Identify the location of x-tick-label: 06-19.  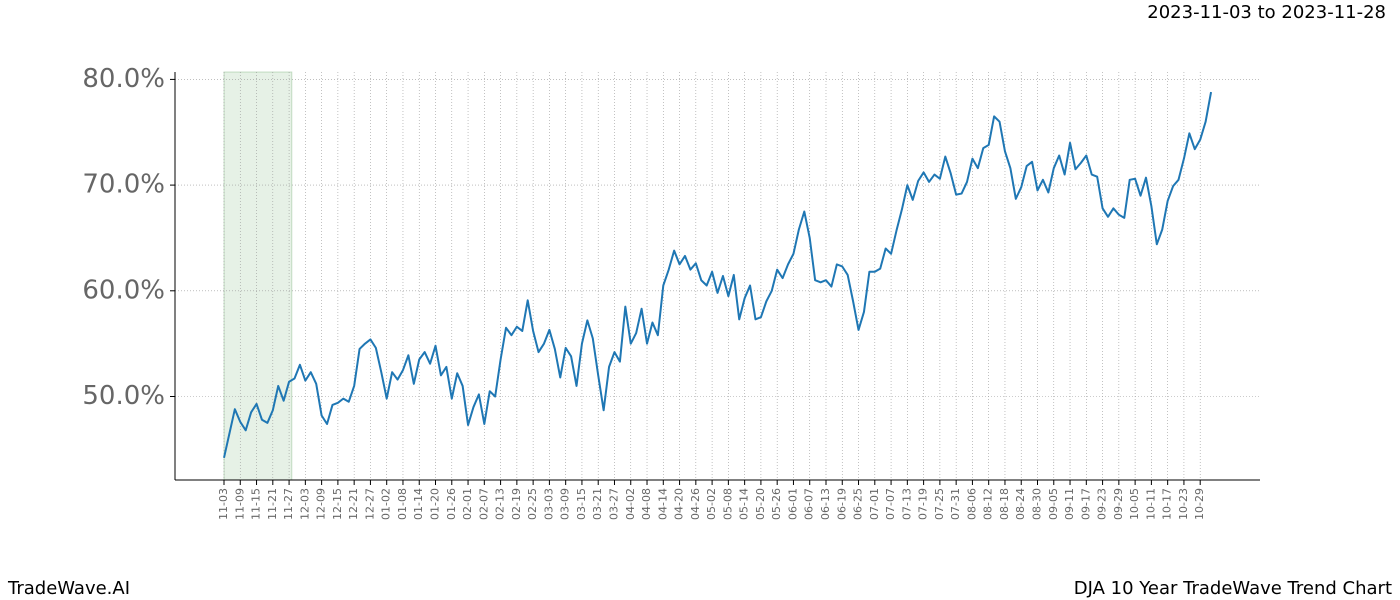
(841, 504).